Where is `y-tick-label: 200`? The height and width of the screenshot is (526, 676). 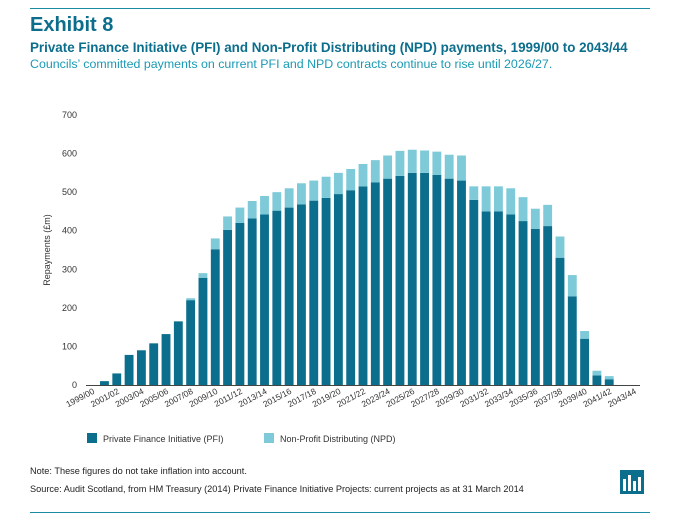
y-tick-label: 200 is located at coordinates (69, 308).